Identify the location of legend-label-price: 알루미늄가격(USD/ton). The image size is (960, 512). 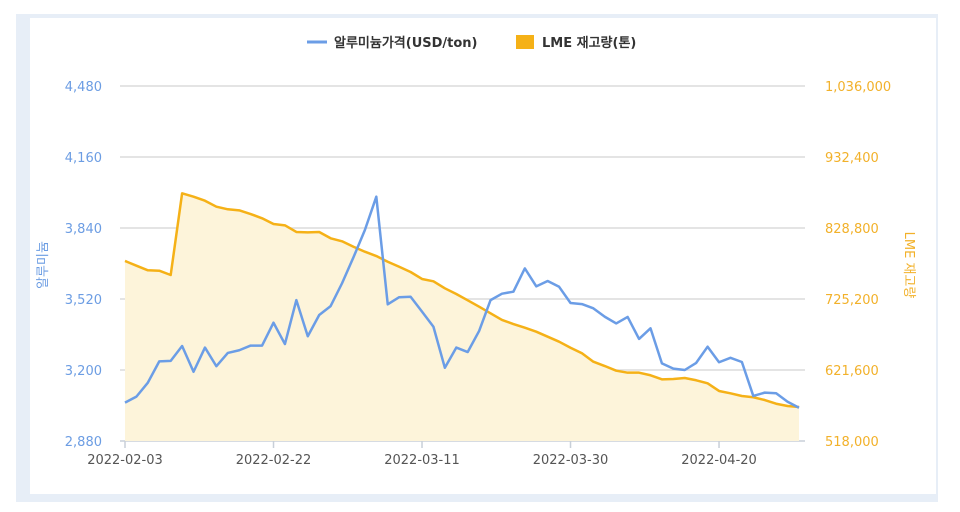
(406, 43).